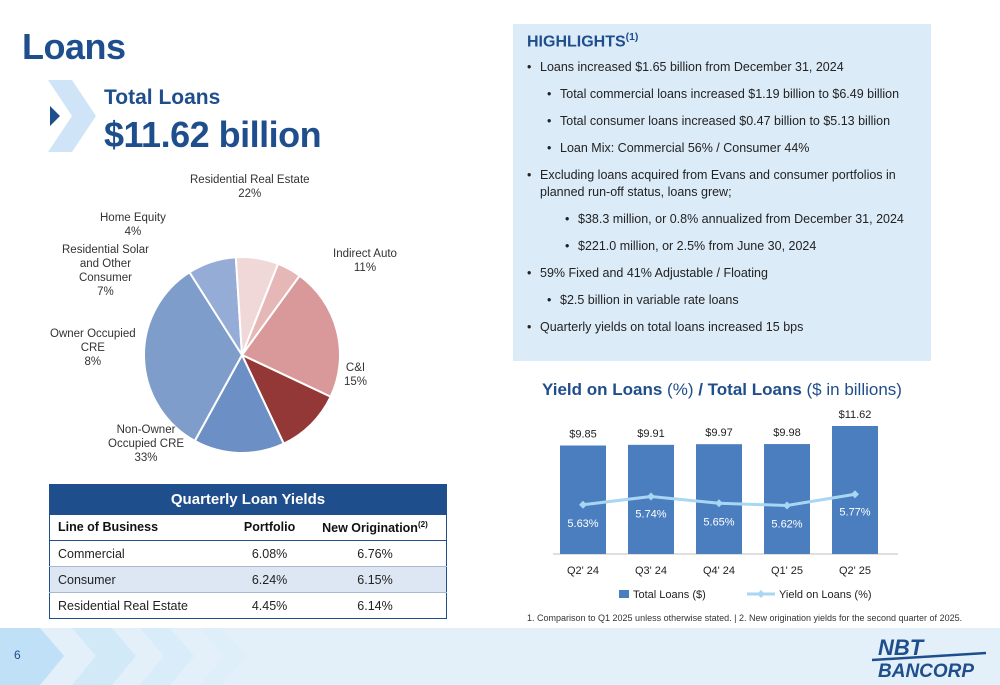  I want to click on bar-data-label: $9.85, so click(583, 434).